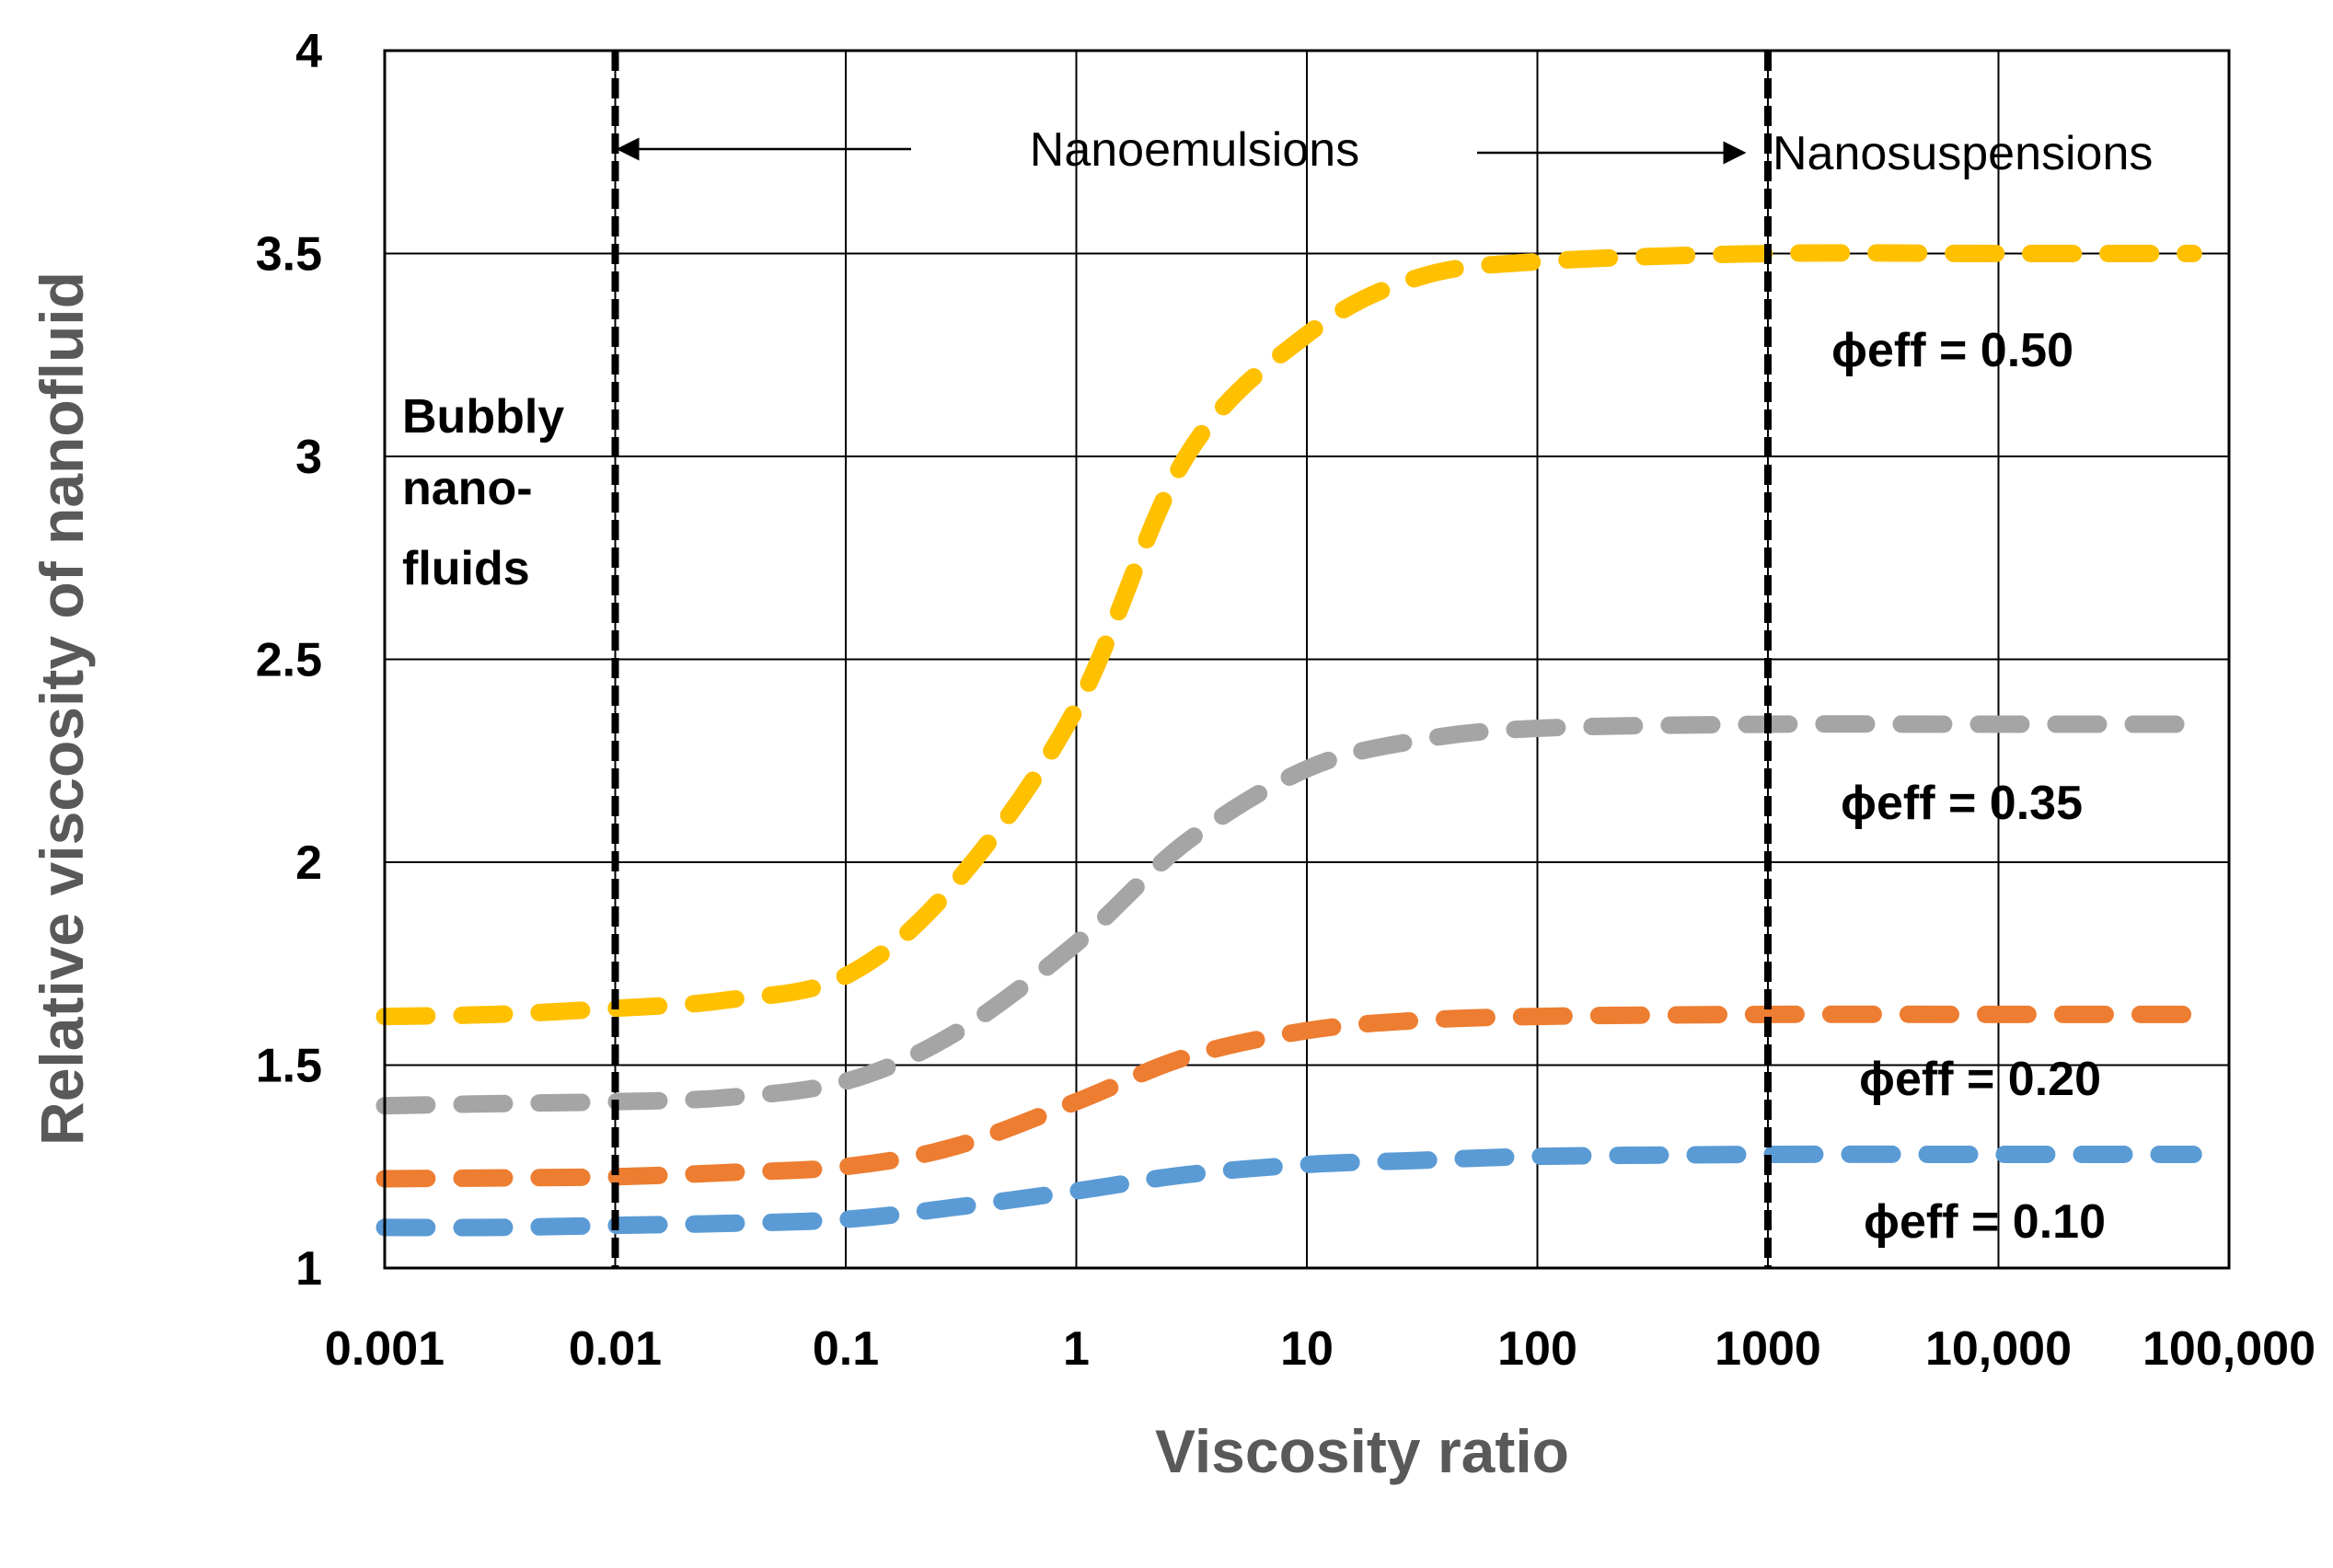 The width and height of the screenshot is (2333, 1568). What do you see at coordinates (1362, 1451) in the screenshot?
I see `x-axis-title: Viscosity ratio` at bounding box center [1362, 1451].